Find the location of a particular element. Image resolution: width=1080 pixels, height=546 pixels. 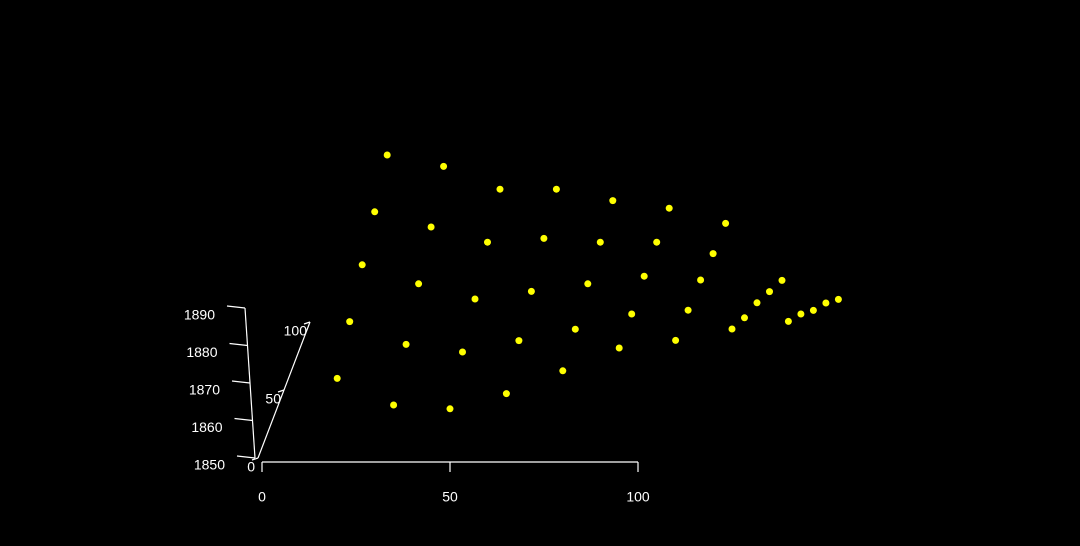

z-tick-label: 1850 is located at coordinates (209, 465).